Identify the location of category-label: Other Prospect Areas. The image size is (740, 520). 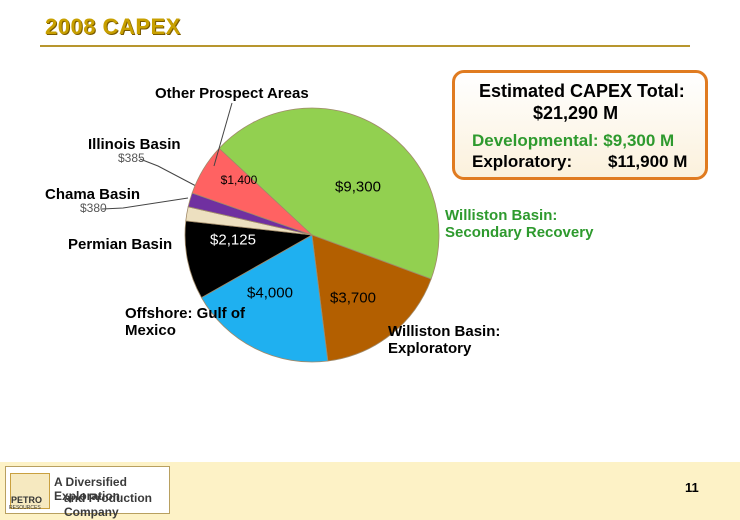
(232, 93).